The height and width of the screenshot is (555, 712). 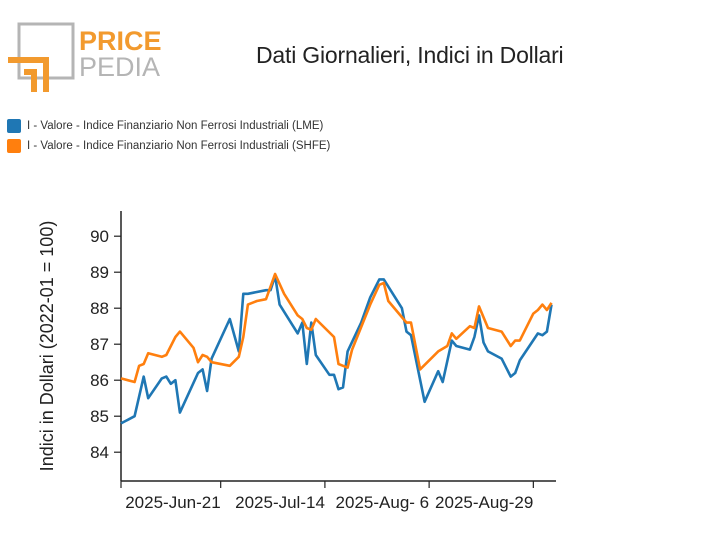 What do you see at coordinates (410, 55) in the screenshot?
I see `chart-title: Dati Giornalieri, Indici in Dollari` at bounding box center [410, 55].